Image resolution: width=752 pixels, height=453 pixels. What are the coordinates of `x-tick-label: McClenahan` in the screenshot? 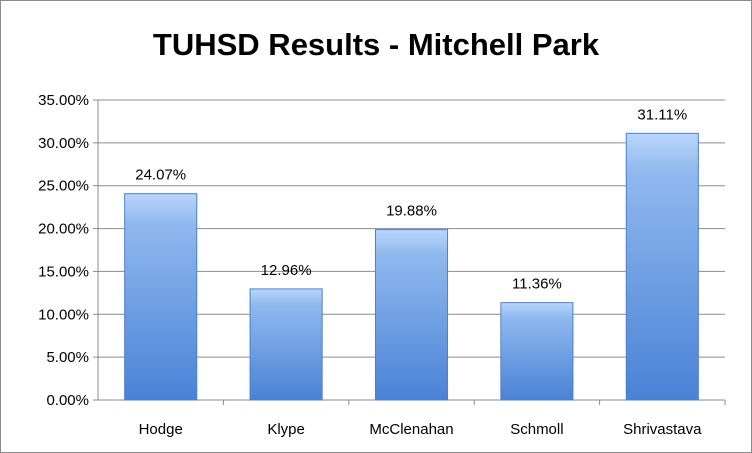 It's located at (411, 429).